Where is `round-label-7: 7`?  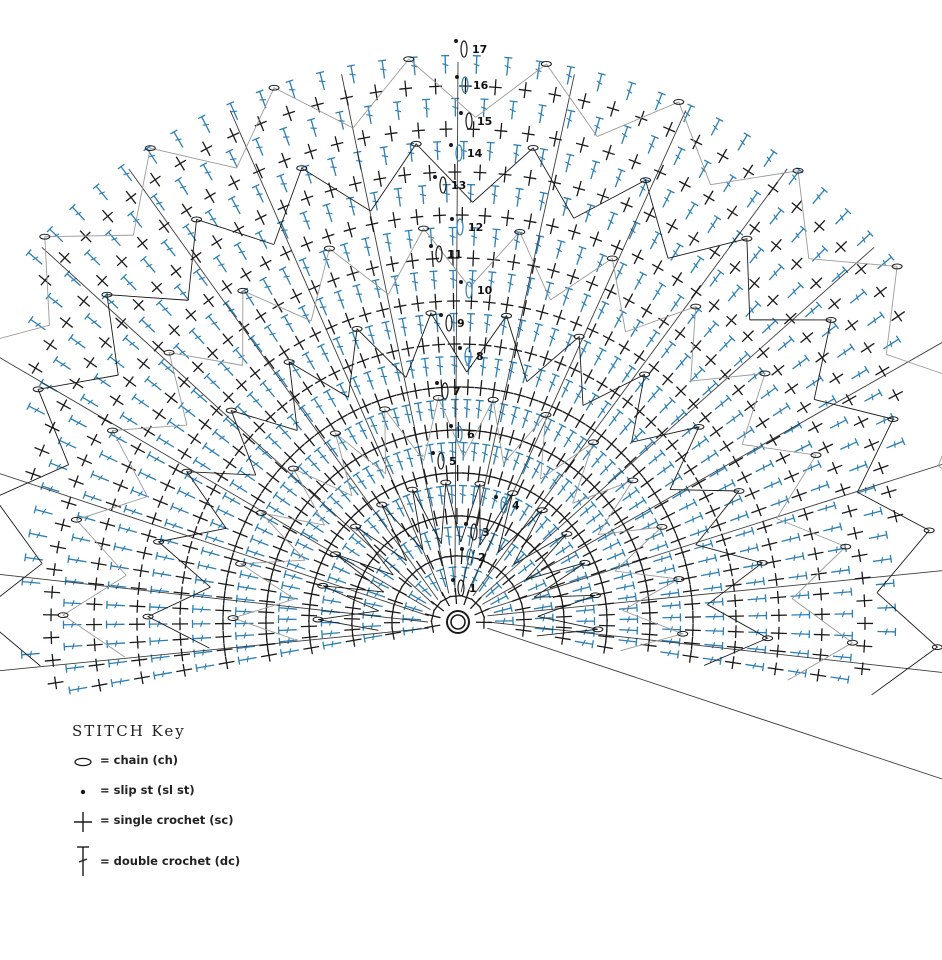
round-label-7: 7 is located at coordinates (457, 391).